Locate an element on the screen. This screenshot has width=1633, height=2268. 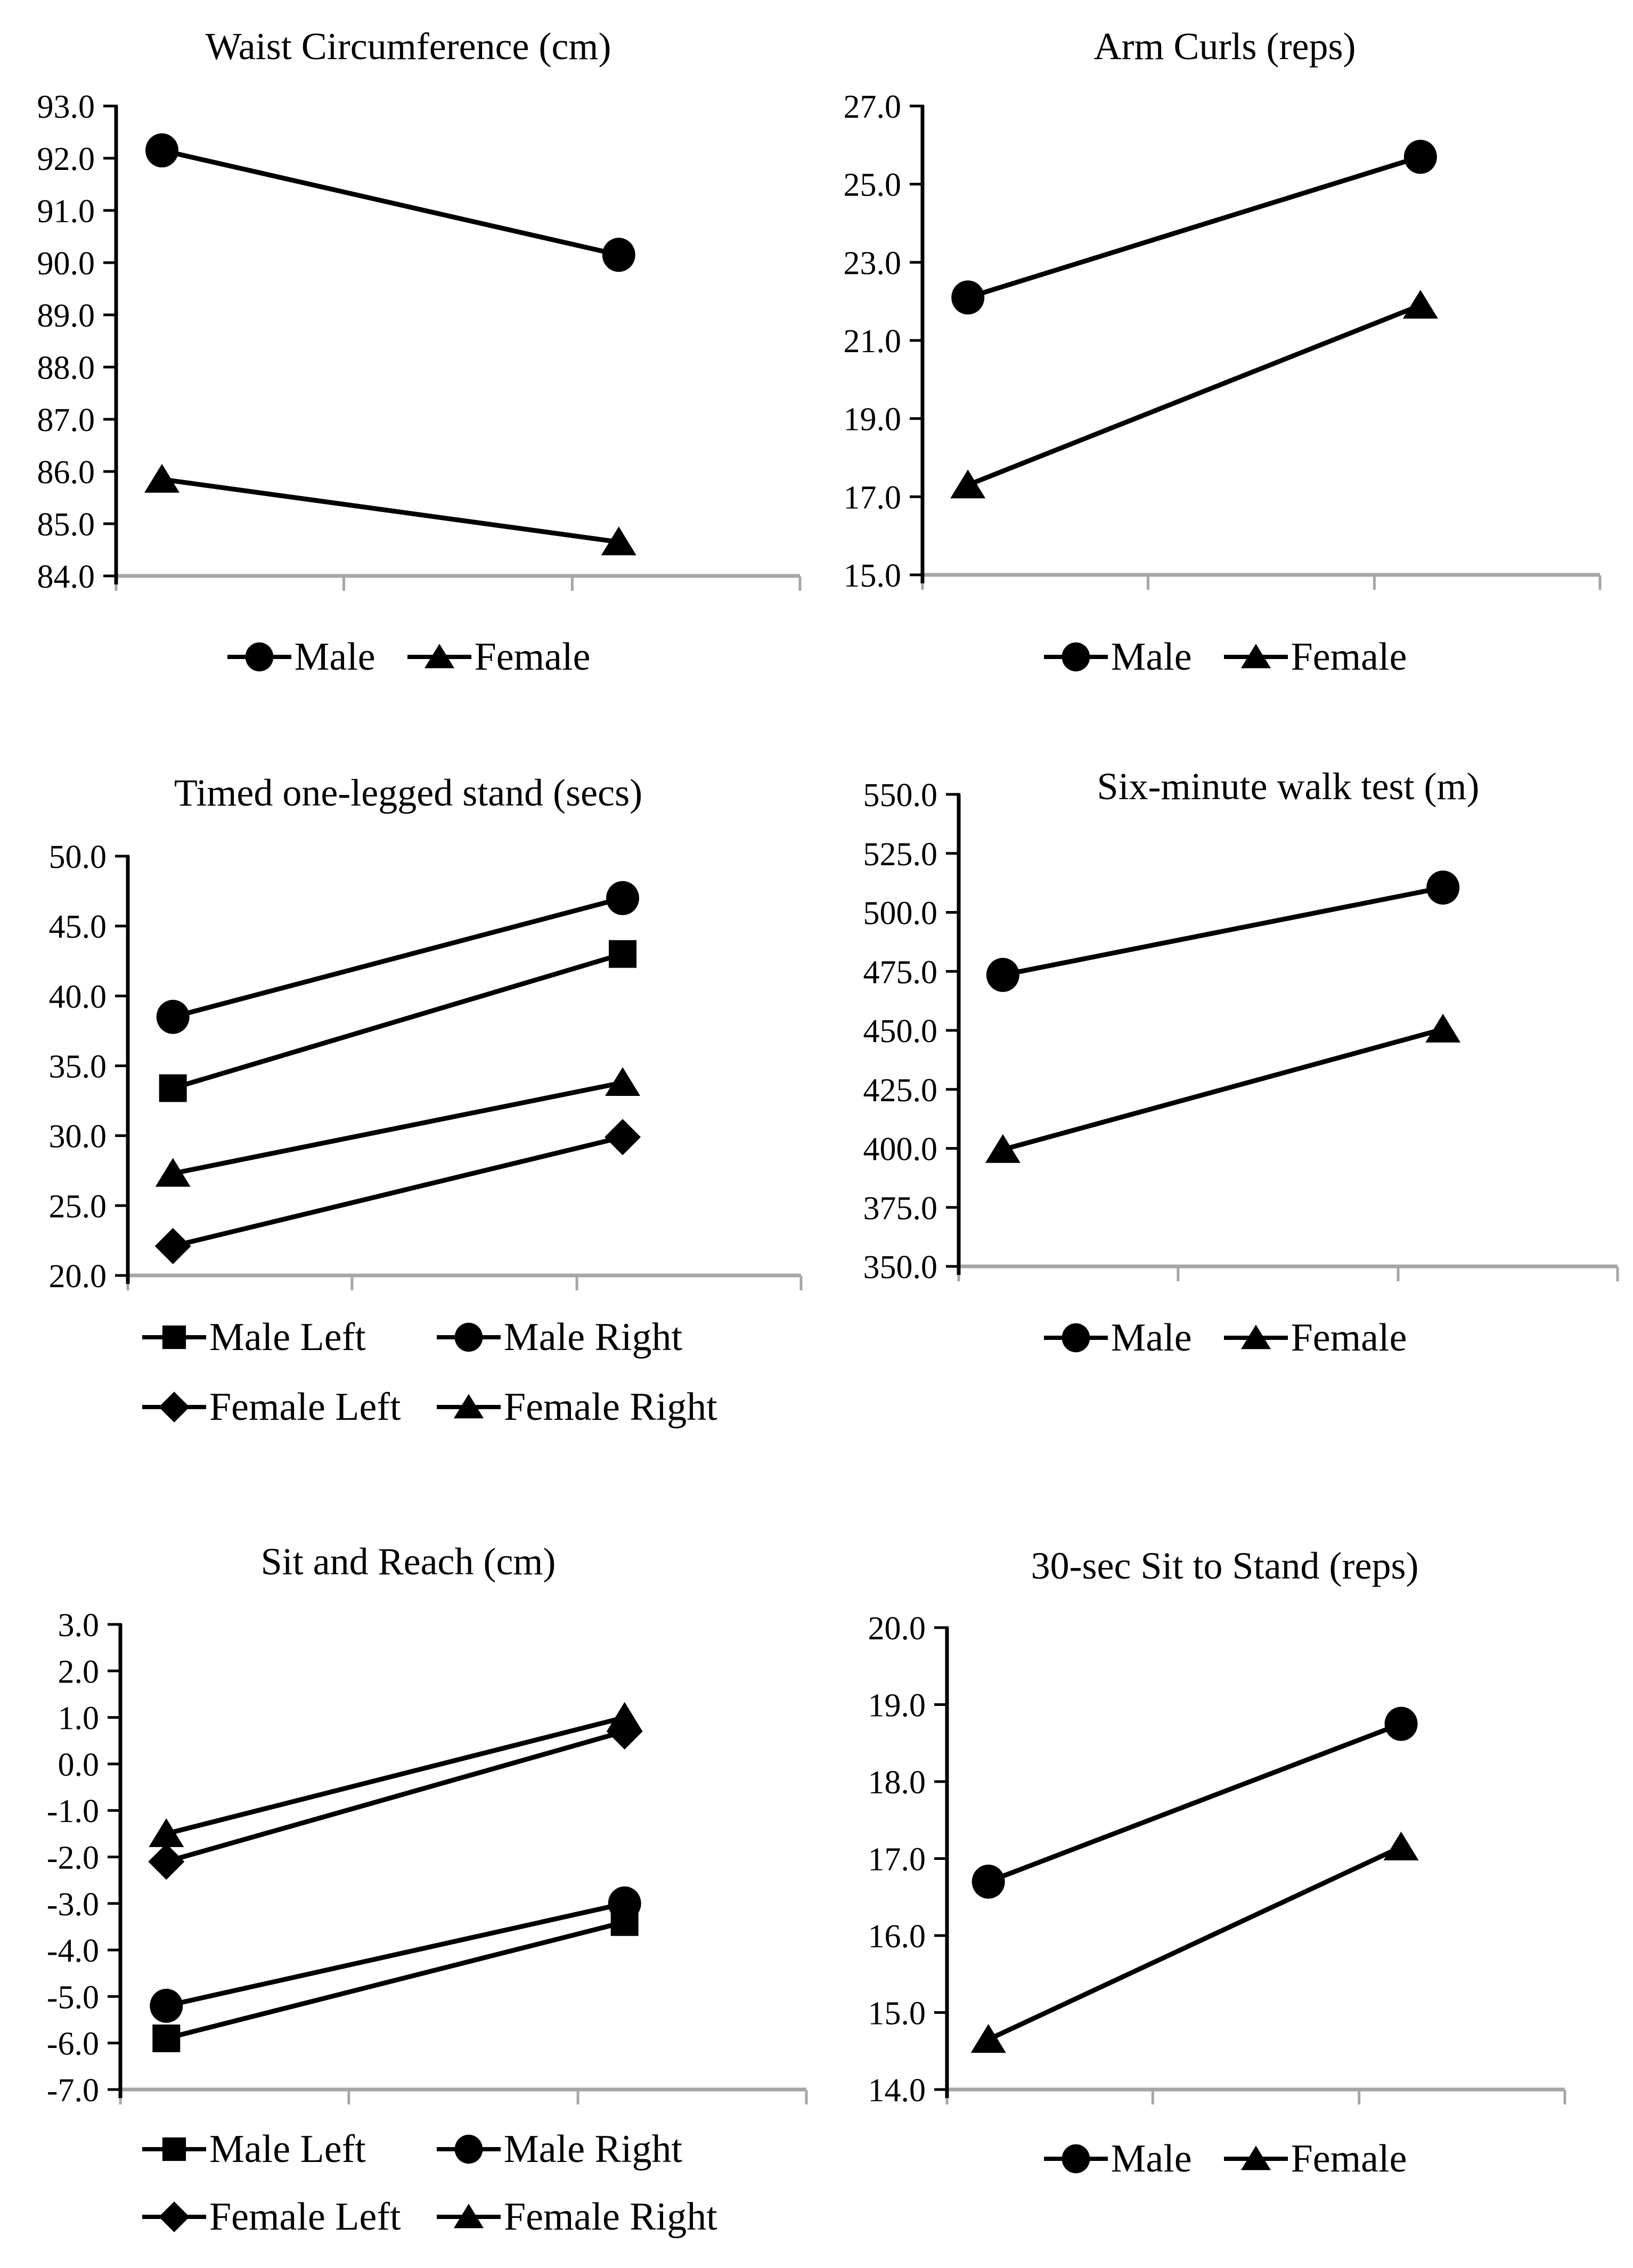
y-tick-label: 2.0 is located at coordinates (79, 1672).